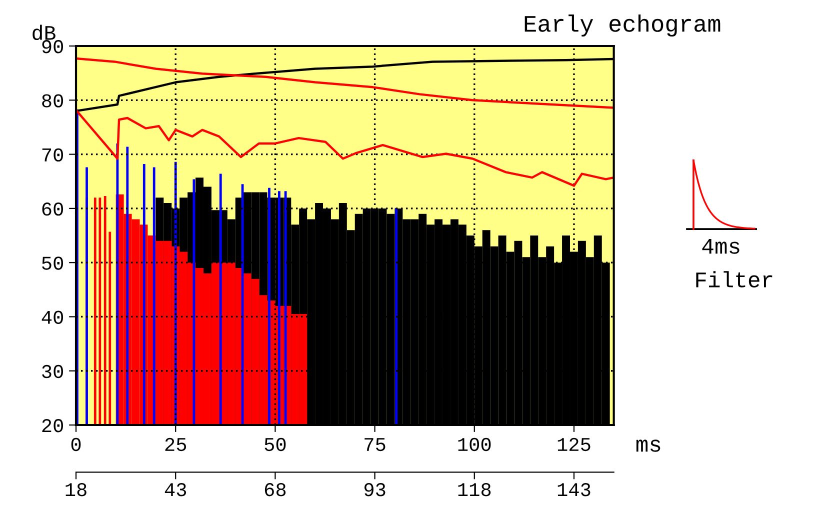 This screenshot has height=509, width=813. I want to click on y-tick-label: 60, so click(53, 209).